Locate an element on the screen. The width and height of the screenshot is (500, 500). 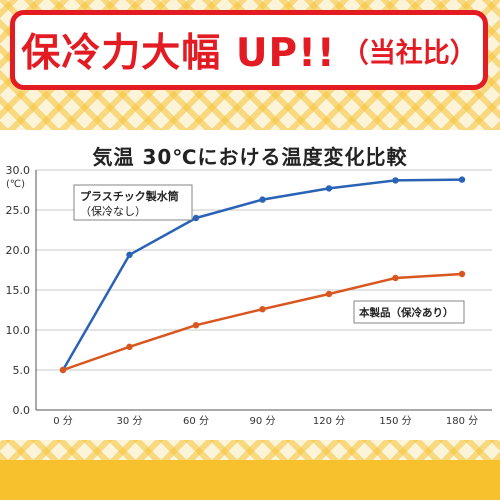
x-tick-label: 180 分 is located at coordinates (462, 421).